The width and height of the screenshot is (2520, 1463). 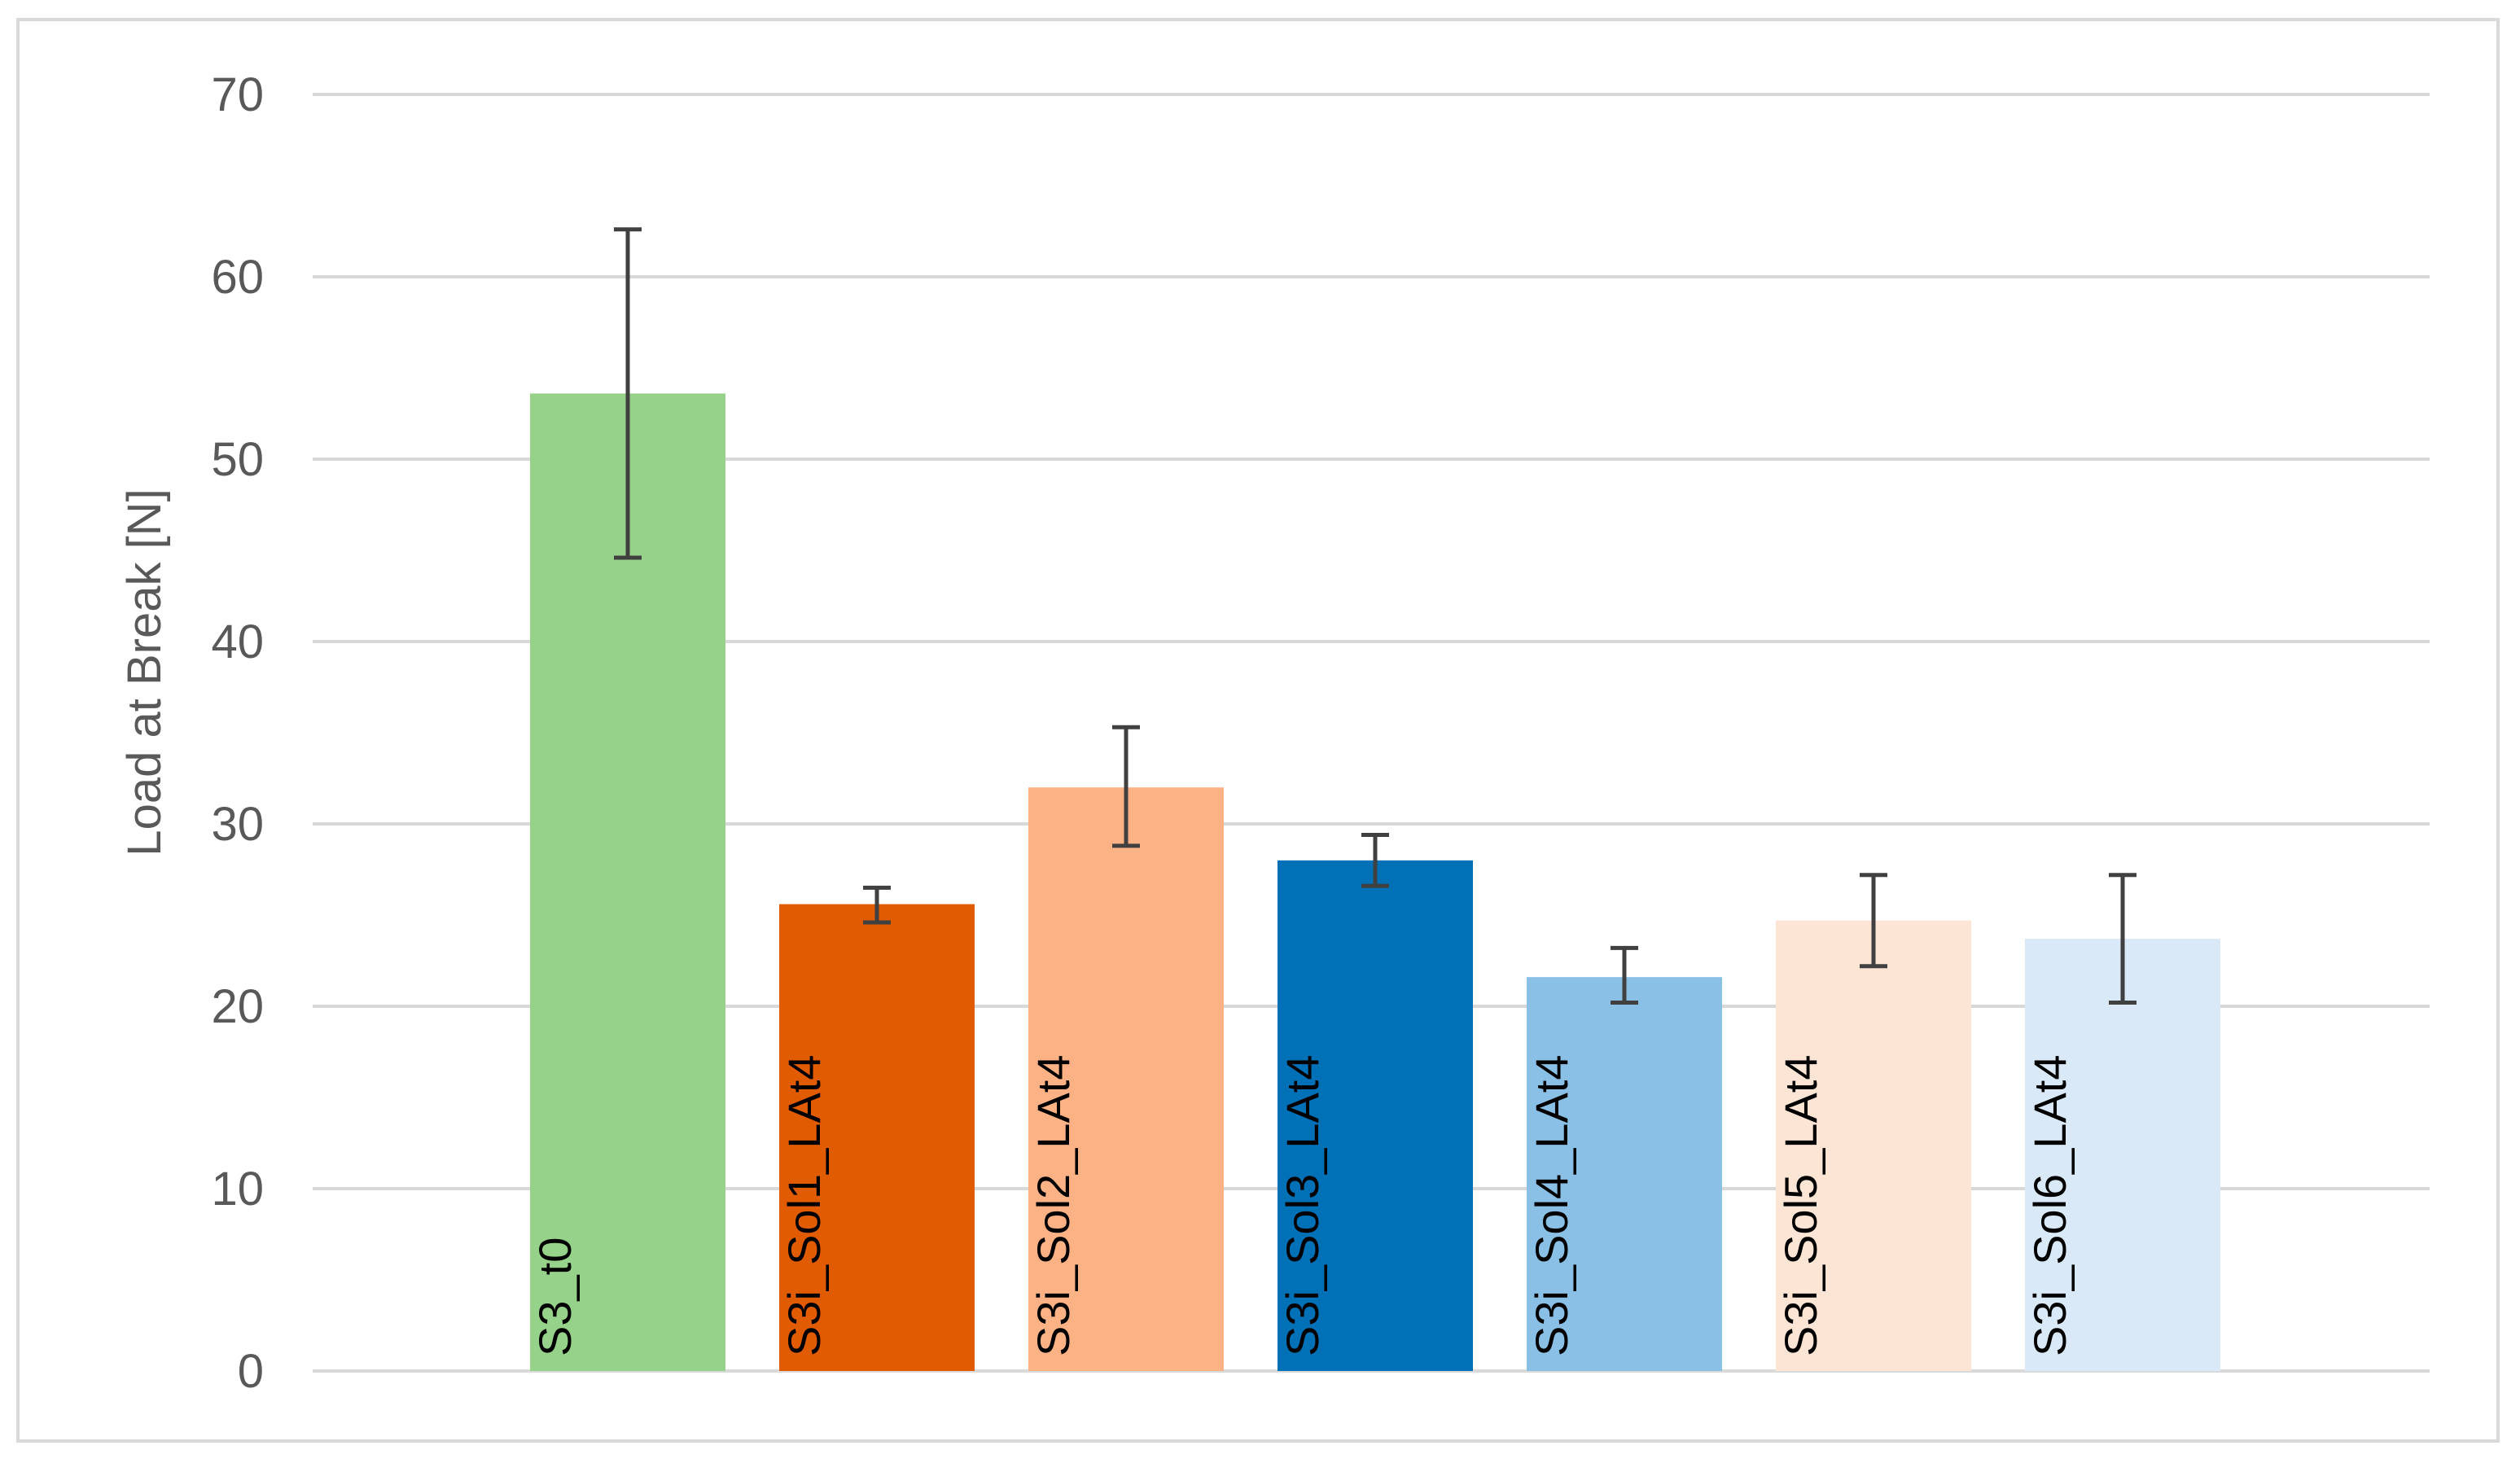 What do you see at coordinates (1801, 1205) in the screenshot?
I see `bar-label-S3i_Sol5_LAt4: S3i_Sol5_LAt4` at bounding box center [1801, 1205].